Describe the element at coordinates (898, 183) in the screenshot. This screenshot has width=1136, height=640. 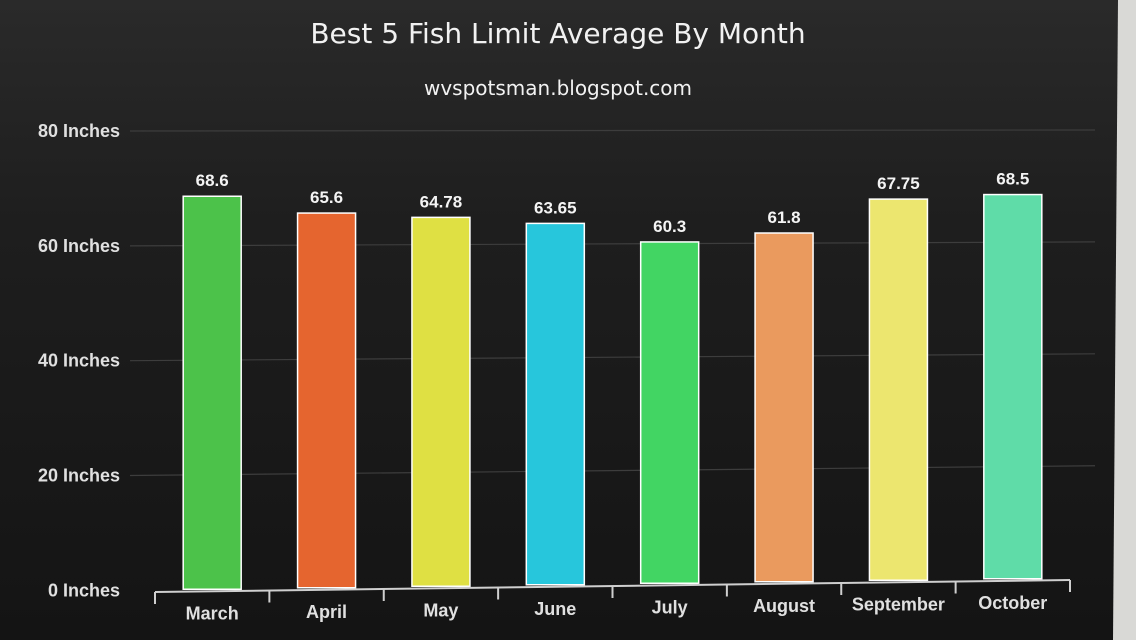
I see `data-label: 67.75` at that location.